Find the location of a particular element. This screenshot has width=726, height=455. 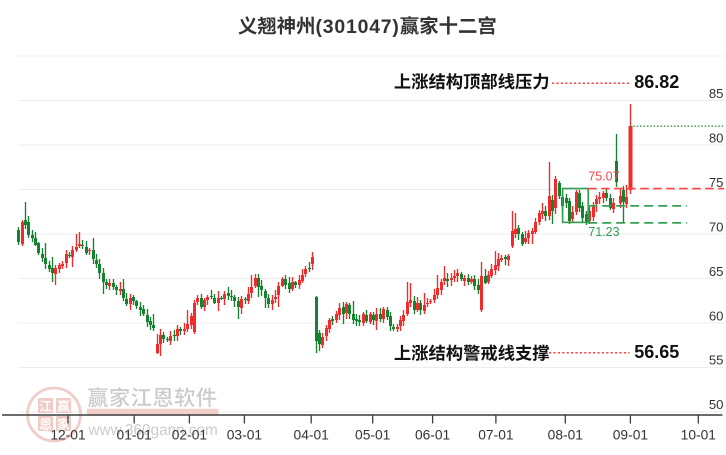

svg-text: 09-01 is located at coordinates (630, 434).